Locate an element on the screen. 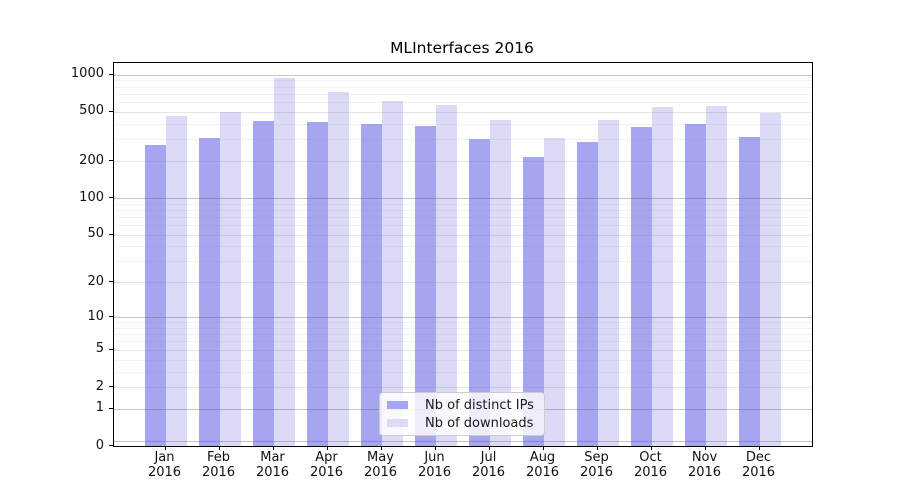  x-tick-label-jun: Jun 2016 is located at coordinates (435, 465).